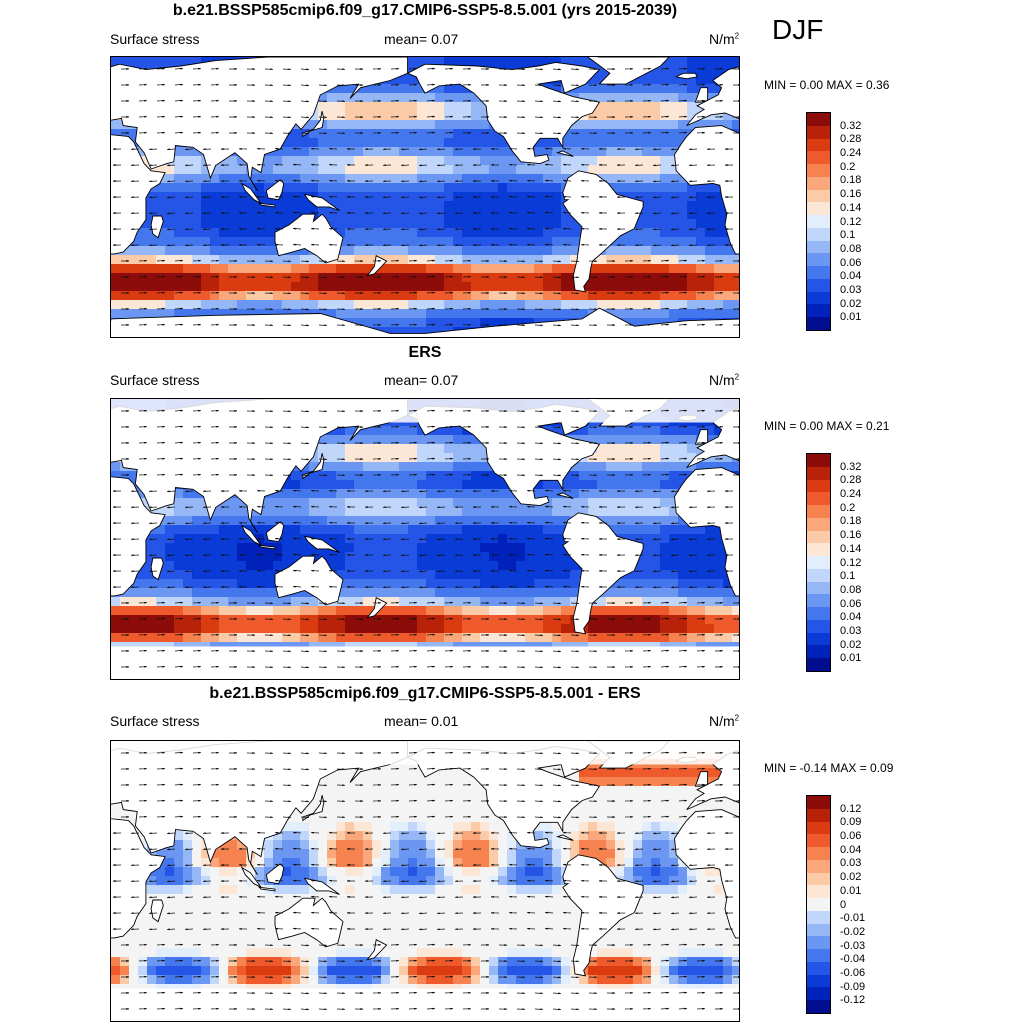  Describe the element at coordinates (851, 194) in the screenshot. I see `colorbar-tick-label: 0.16` at that location.